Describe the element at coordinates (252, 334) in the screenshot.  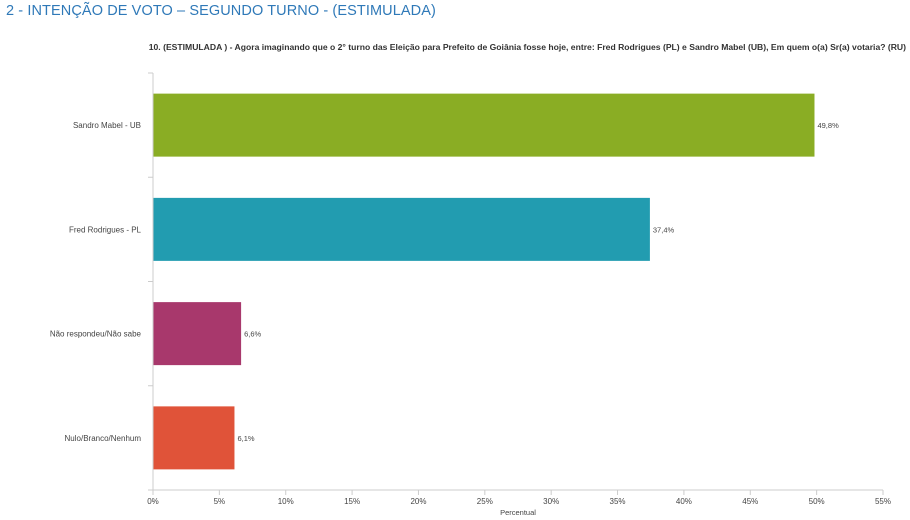
I see `data-label: 6,6%` at that location.